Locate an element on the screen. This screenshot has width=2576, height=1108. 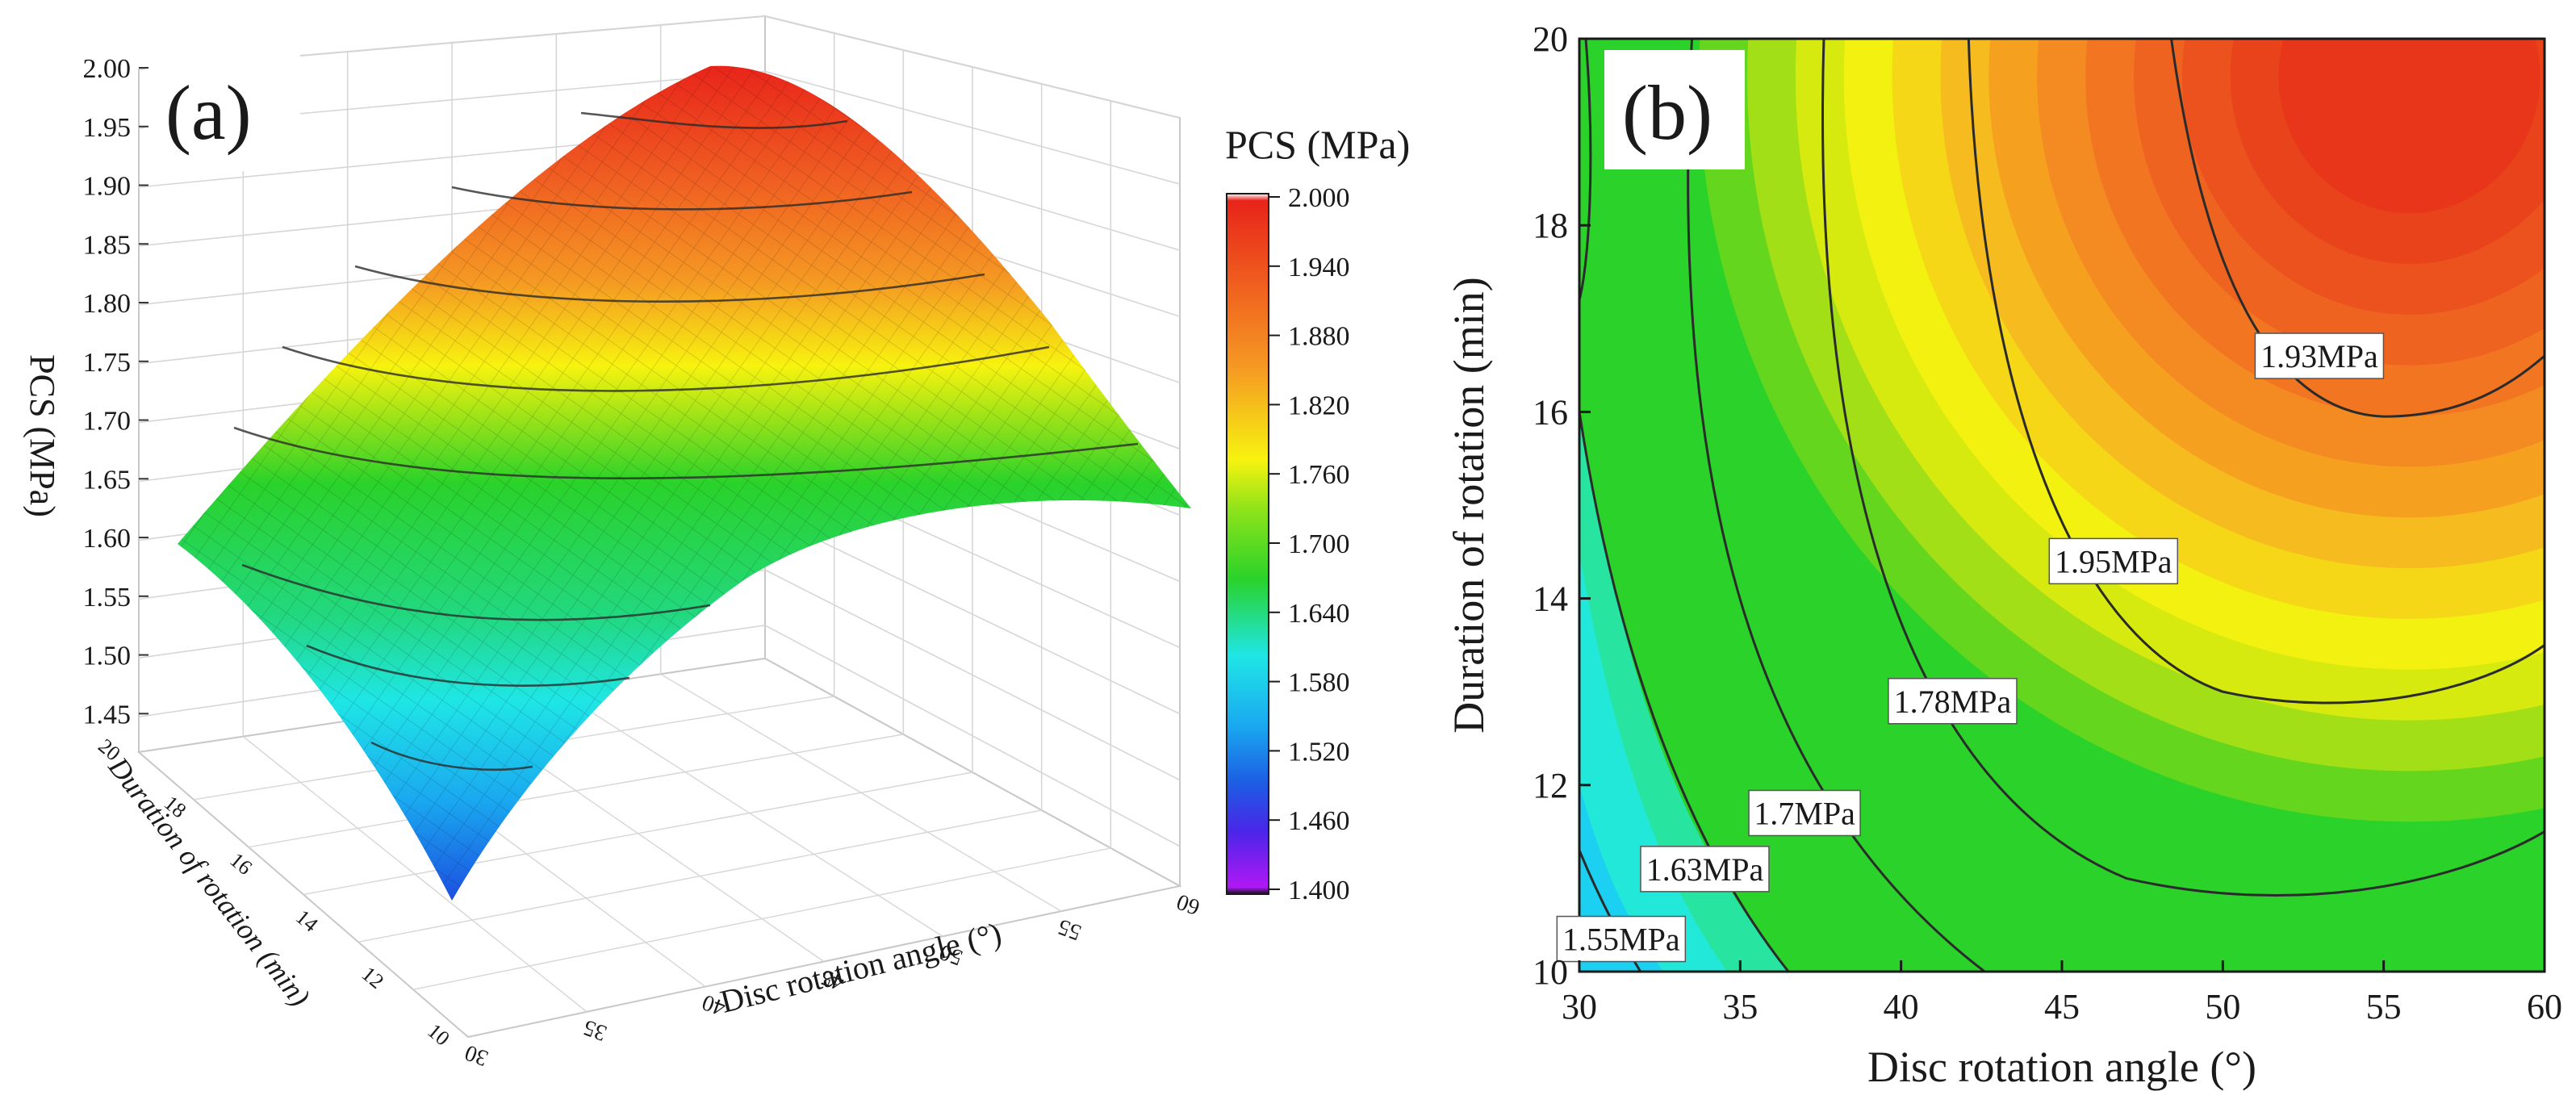
colorbar-tick-label: 1.880 is located at coordinates (1319, 337).